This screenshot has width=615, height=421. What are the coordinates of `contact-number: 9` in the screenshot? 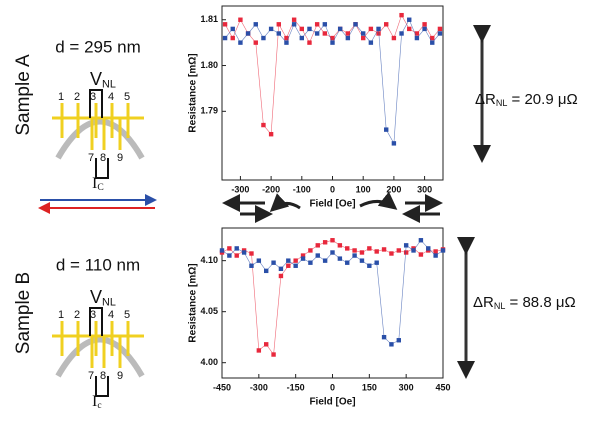 It's located at (120, 376).